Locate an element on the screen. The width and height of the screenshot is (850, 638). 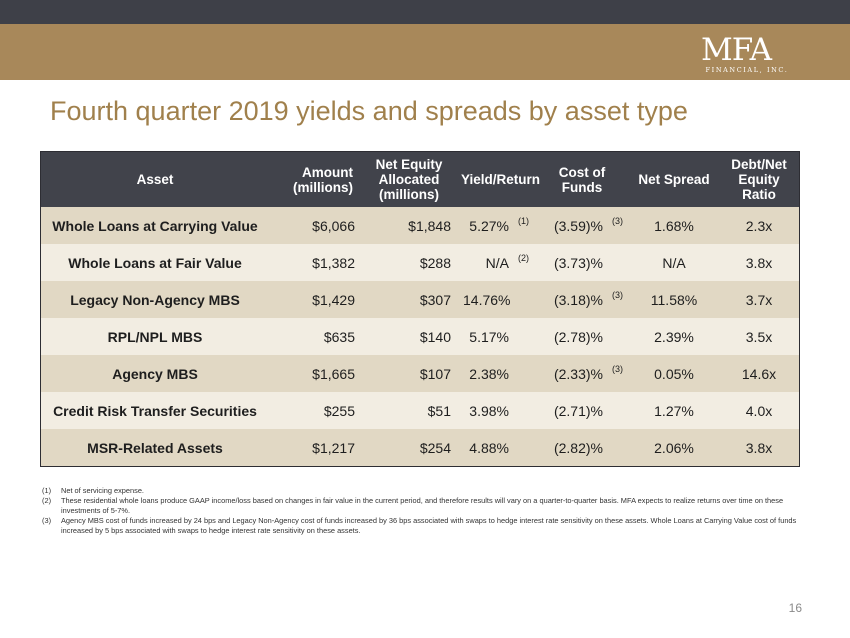
net-equity-cell: $1,848 is located at coordinates (409, 225).